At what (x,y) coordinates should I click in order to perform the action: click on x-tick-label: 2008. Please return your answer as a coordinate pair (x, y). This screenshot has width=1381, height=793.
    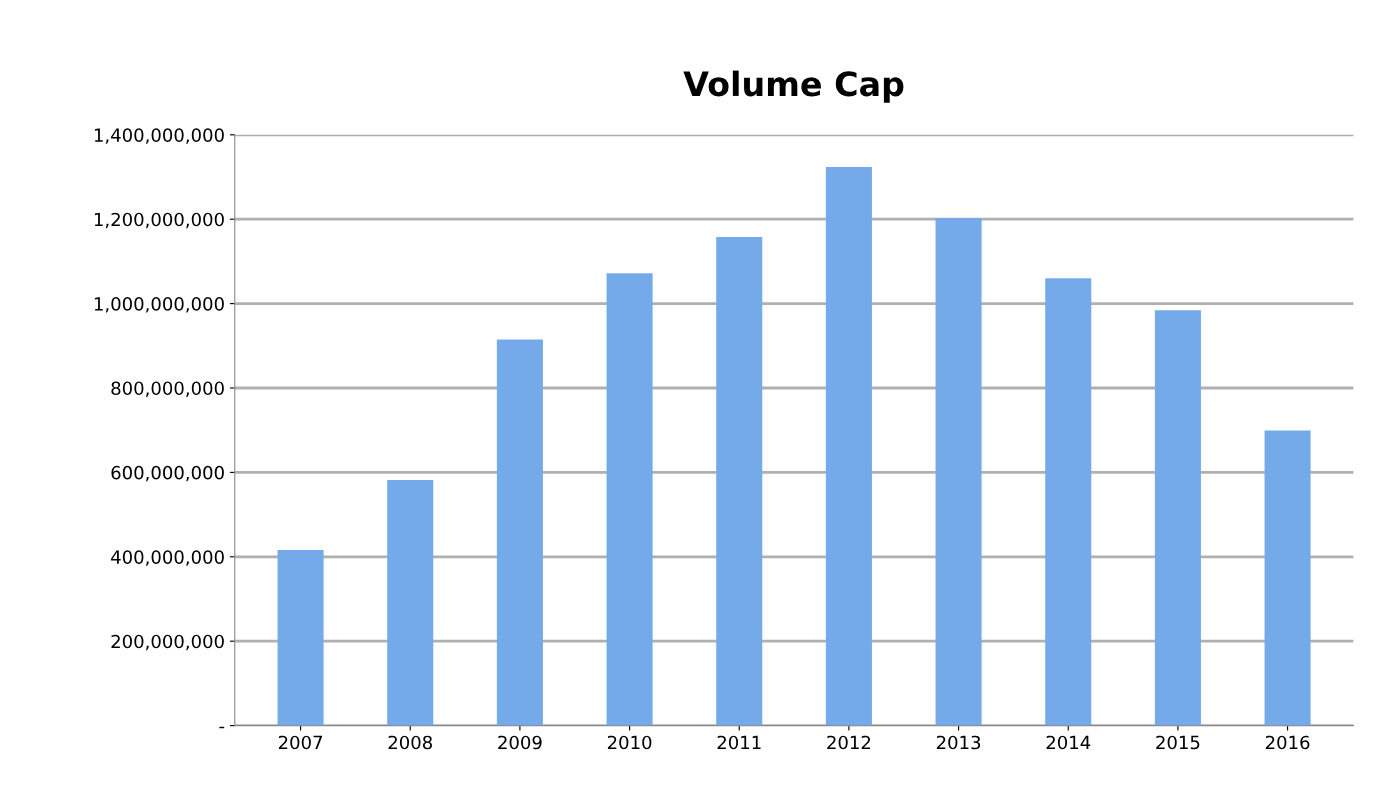
    Looking at the image, I should click on (410, 742).